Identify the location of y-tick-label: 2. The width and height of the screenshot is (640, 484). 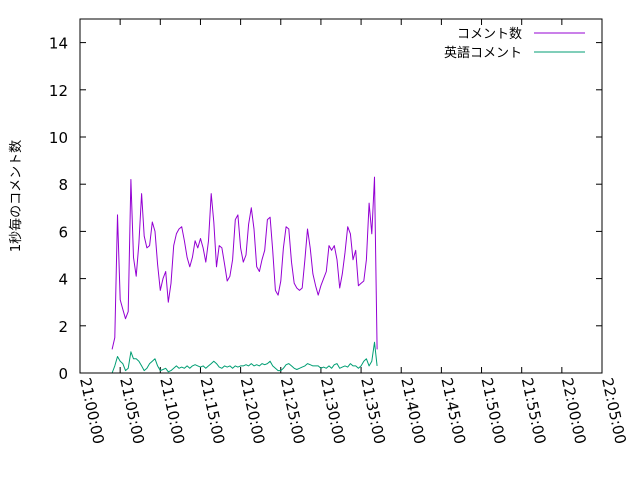
(63, 327).